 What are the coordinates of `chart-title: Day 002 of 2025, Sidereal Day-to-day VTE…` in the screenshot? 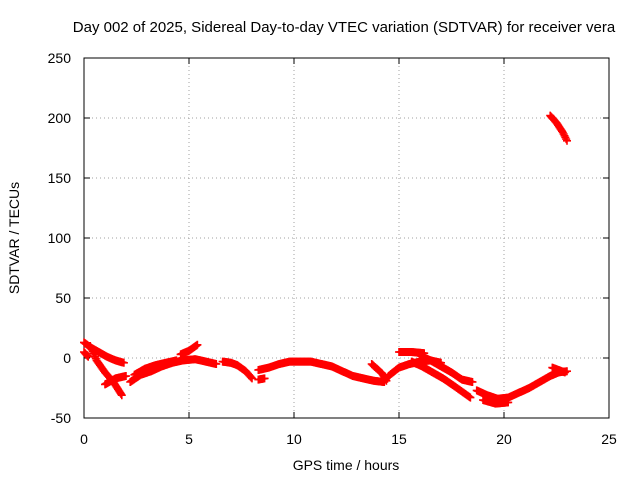 It's located at (344, 27).